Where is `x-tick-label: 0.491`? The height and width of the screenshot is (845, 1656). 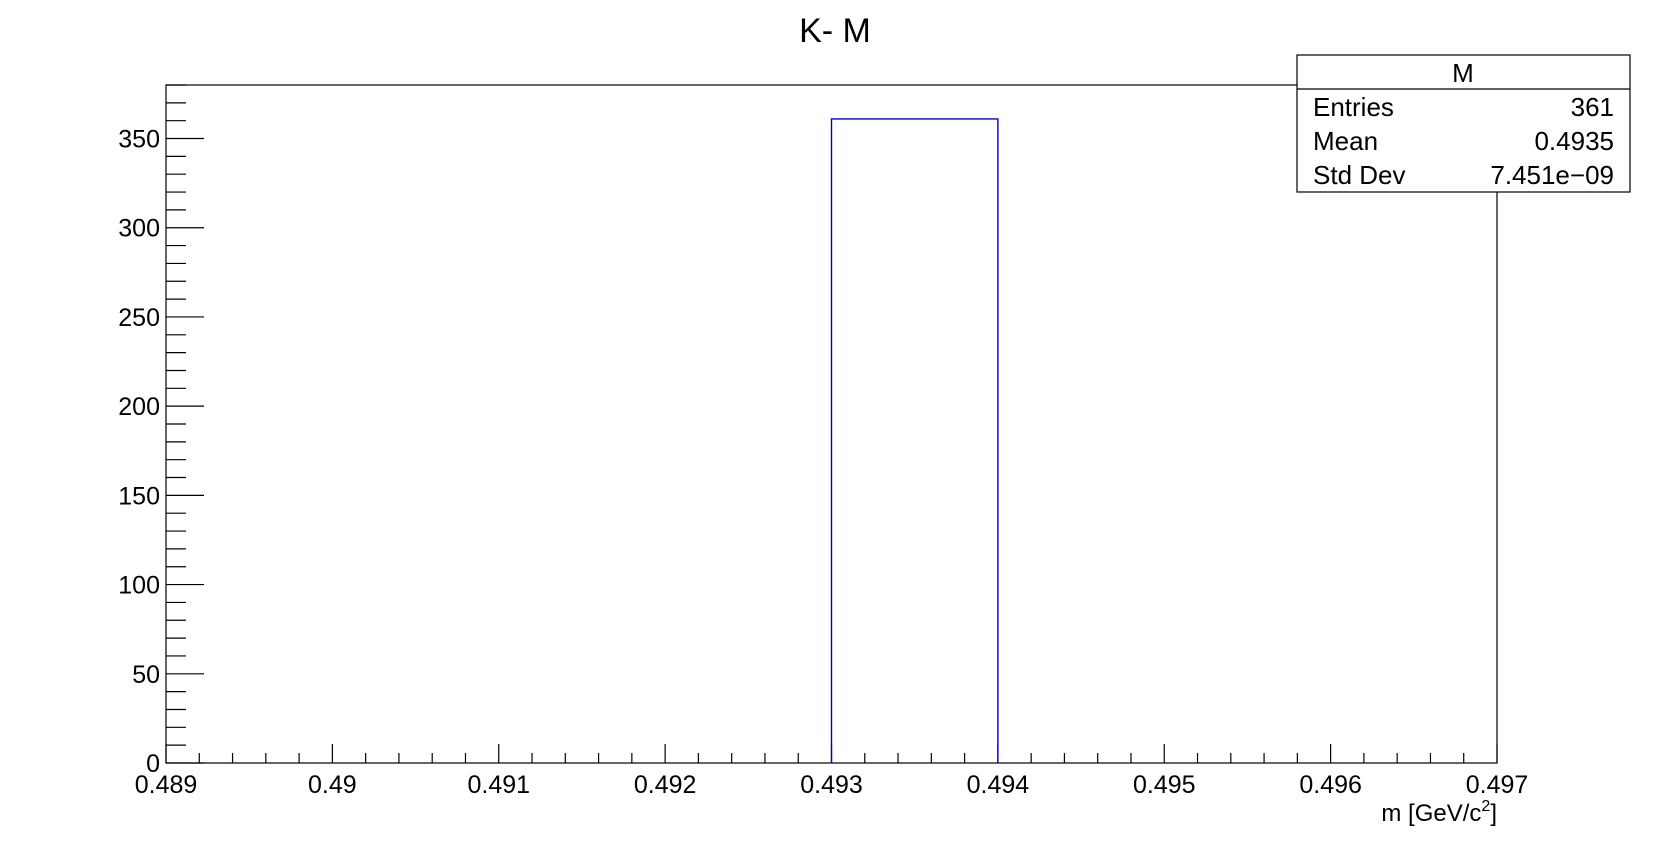 x-tick-label: 0.491 is located at coordinates (498, 785).